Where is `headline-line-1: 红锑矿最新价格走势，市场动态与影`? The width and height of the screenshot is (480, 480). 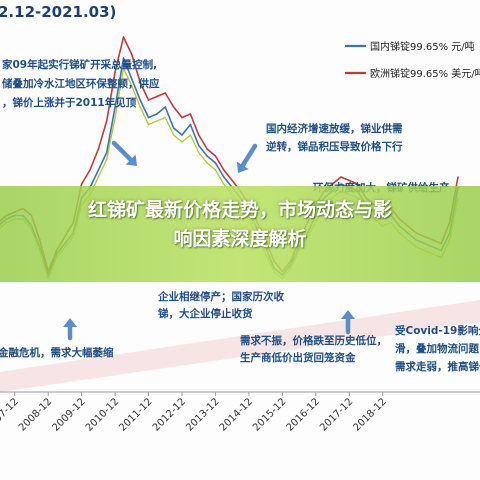
headline-line-1: 红锑矿最新价格走势，市场动态与影 is located at coordinates (239, 210).